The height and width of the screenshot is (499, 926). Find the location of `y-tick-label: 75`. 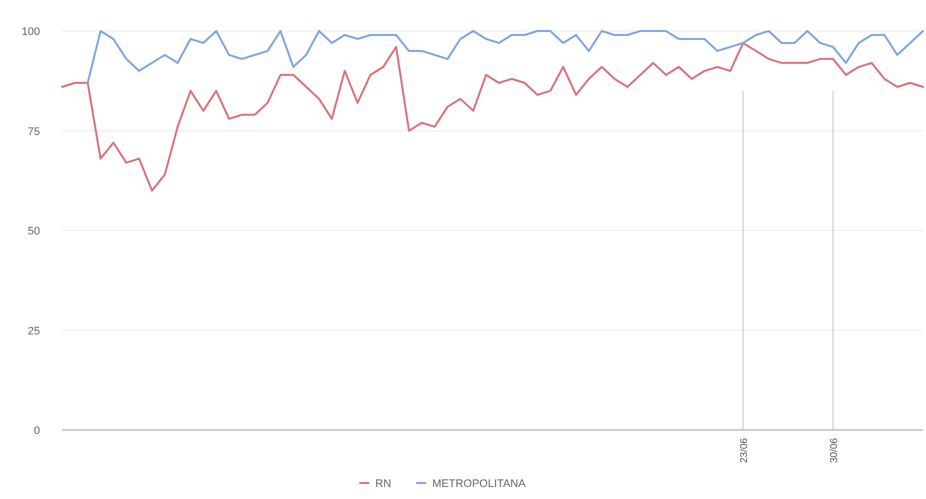

y-tick-label: 75 is located at coordinates (34, 132).